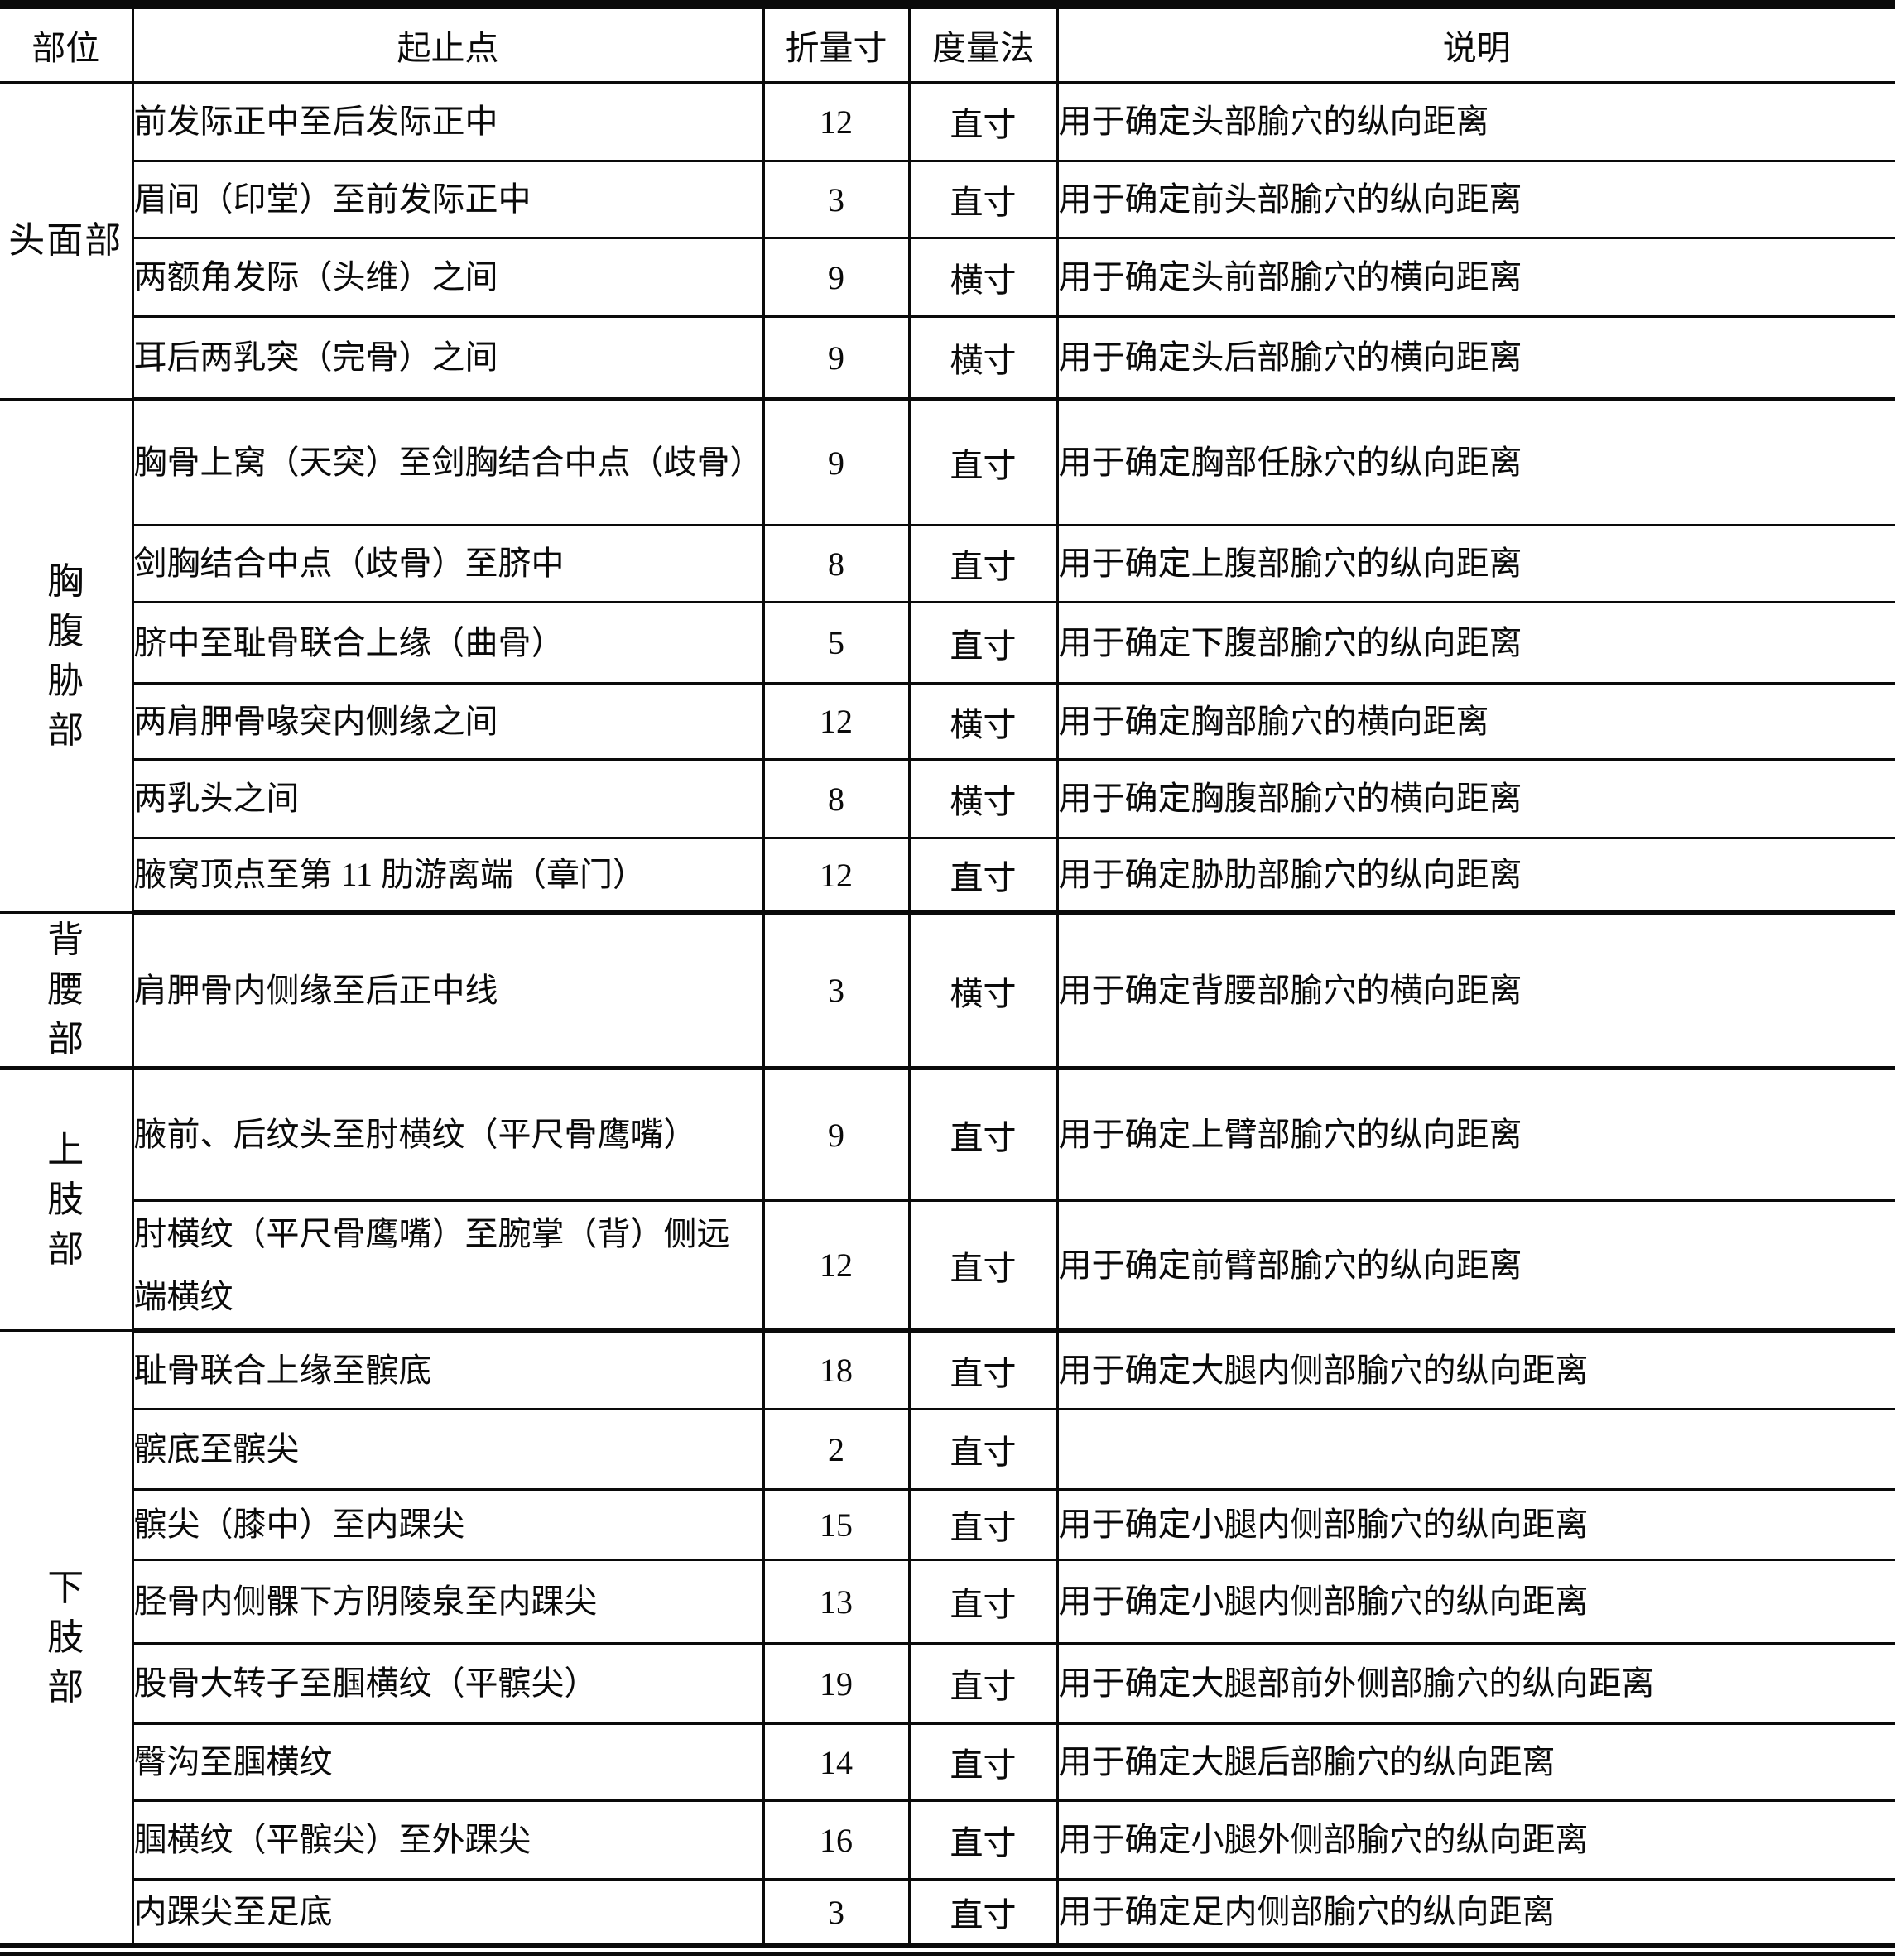  I want to click on table-row: 剑胸结合中点（歧骨）至脐中 8 直寸 用于确定上腹部腧穴的纵向距离, so click(947, 564).